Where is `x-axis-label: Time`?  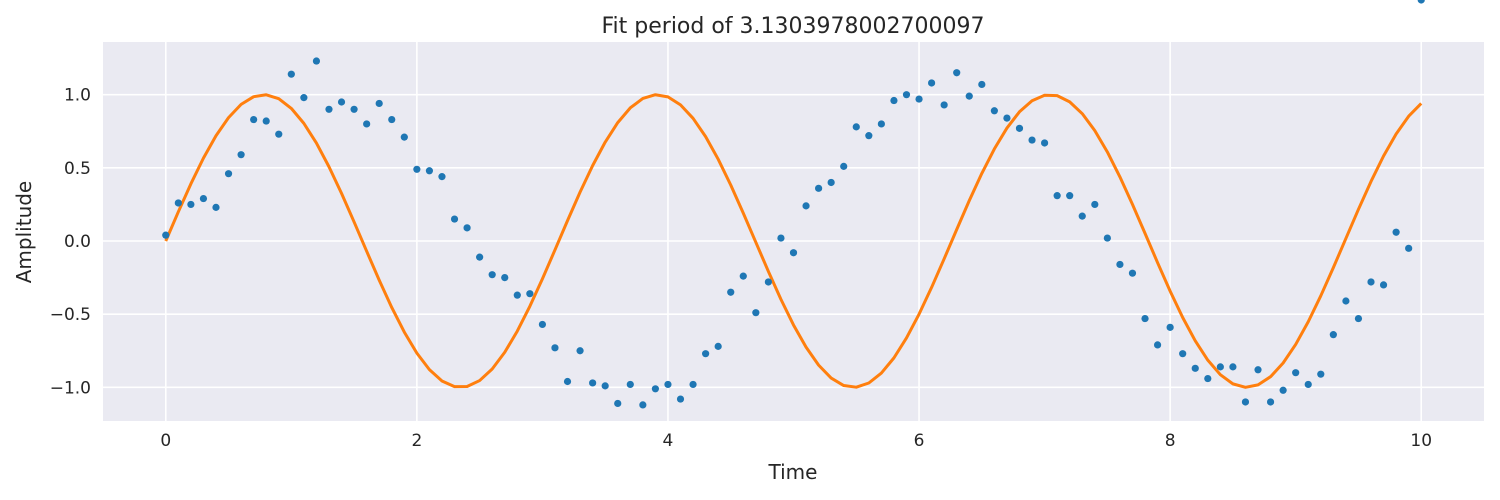 x-axis-label: Time is located at coordinates (793, 472).